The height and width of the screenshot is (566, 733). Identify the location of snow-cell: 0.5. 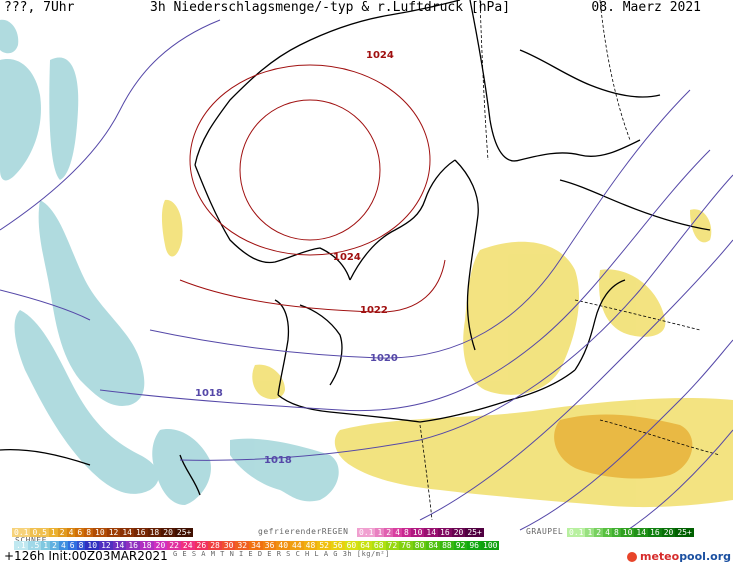
(39, 532).